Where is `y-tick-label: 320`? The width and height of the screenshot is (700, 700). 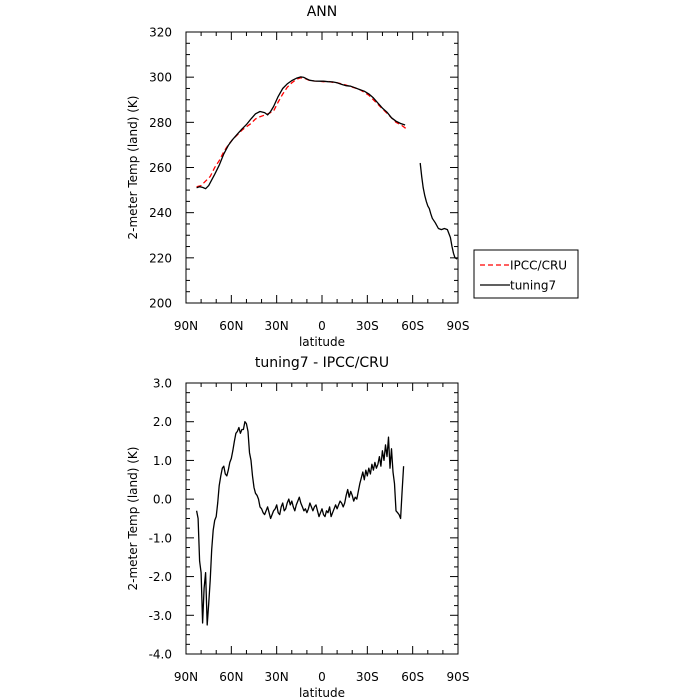
y-tick-label: 320 is located at coordinates (160, 33).